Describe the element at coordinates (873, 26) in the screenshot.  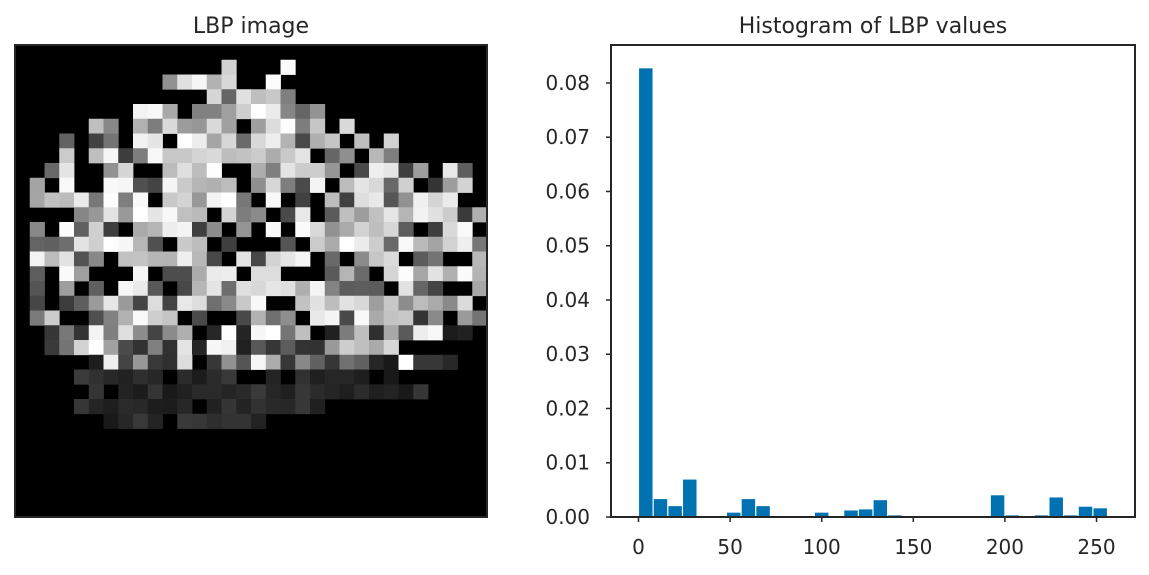
I see `histogram-title: Histogram of LBP values` at that location.